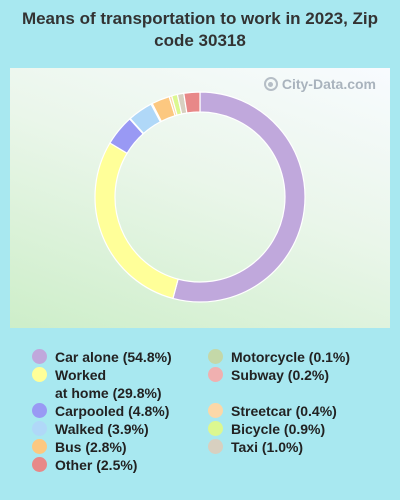 The image size is (400, 500). I want to click on legend-item-walked: Walked (3.9%), so click(90, 429).